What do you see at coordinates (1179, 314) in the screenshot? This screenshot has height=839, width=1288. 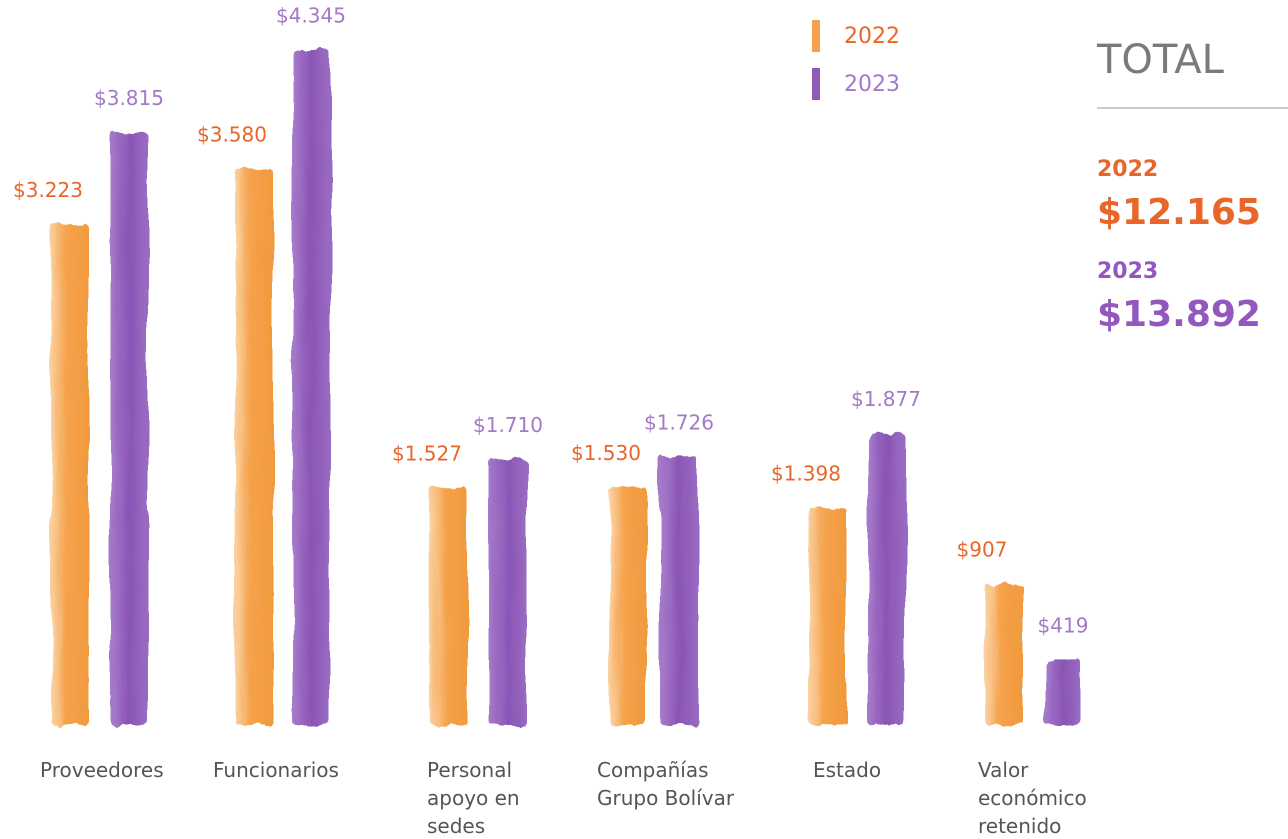 I see `total-value: $13.892` at bounding box center [1179, 314].